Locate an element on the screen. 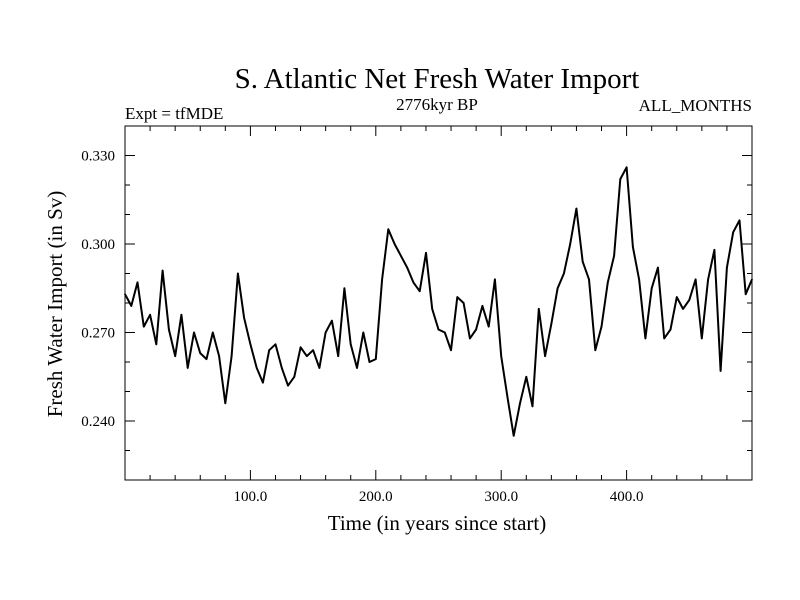  experiment-label: Expt = tfMDE is located at coordinates (174, 113).